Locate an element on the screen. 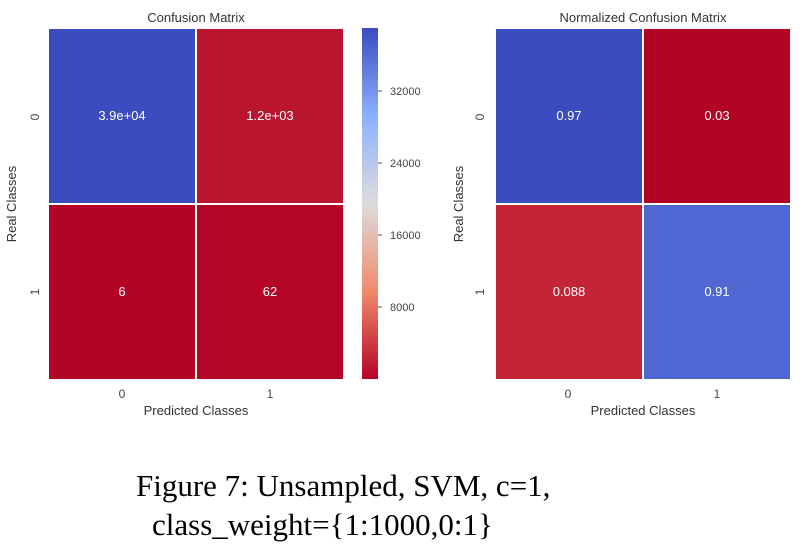 The height and width of the screenshot is (558, 809). colorbar-tick-label: 16000 is located at coordinates (405, 236).